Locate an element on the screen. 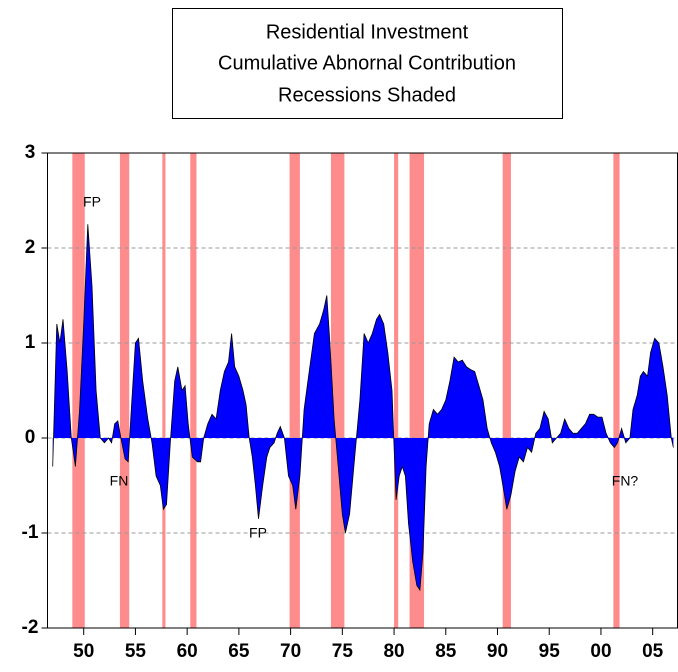 The width and height of the screenshot is (678, 672). x-tick-label: 90 is located at coordinates (497, 651).